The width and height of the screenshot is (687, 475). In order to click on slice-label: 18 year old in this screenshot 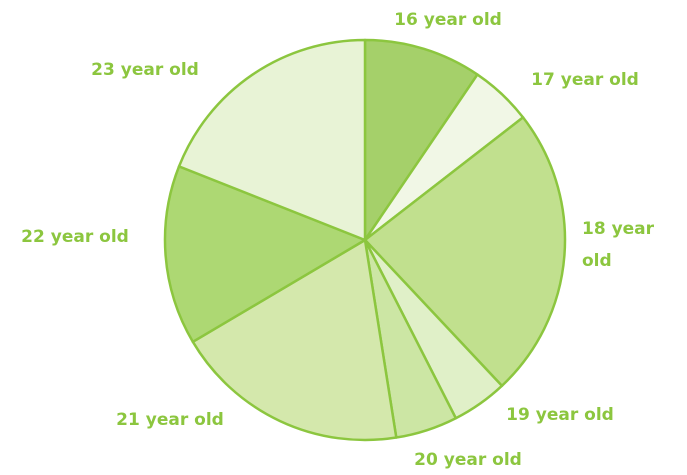, I will do `click(618, 245)`.